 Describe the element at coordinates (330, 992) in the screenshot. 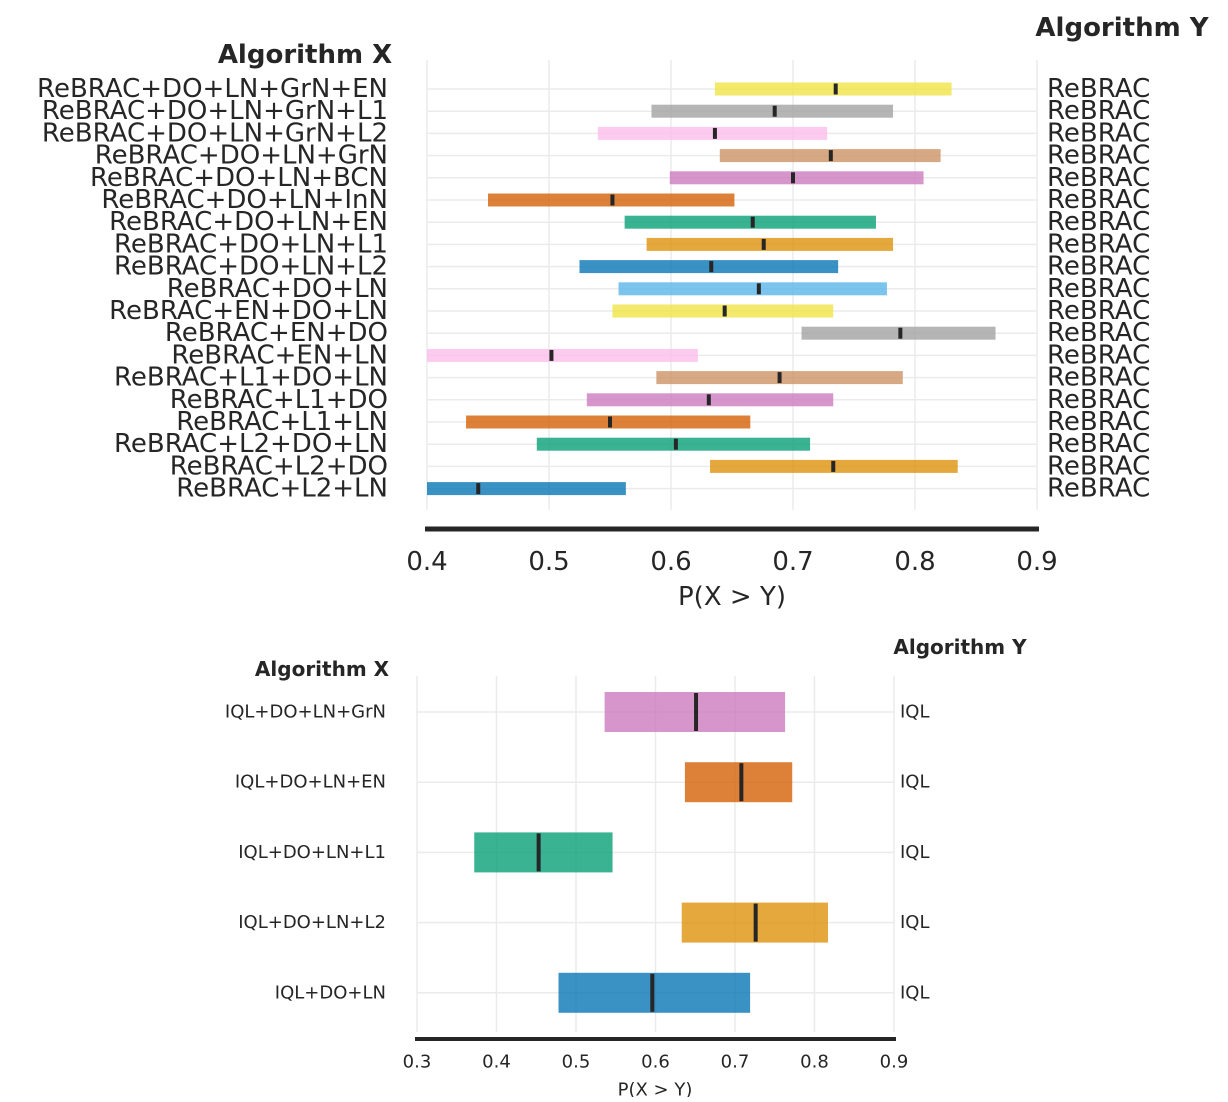

I see `algorithm-x-label: IQL+DO+LN` at that location.